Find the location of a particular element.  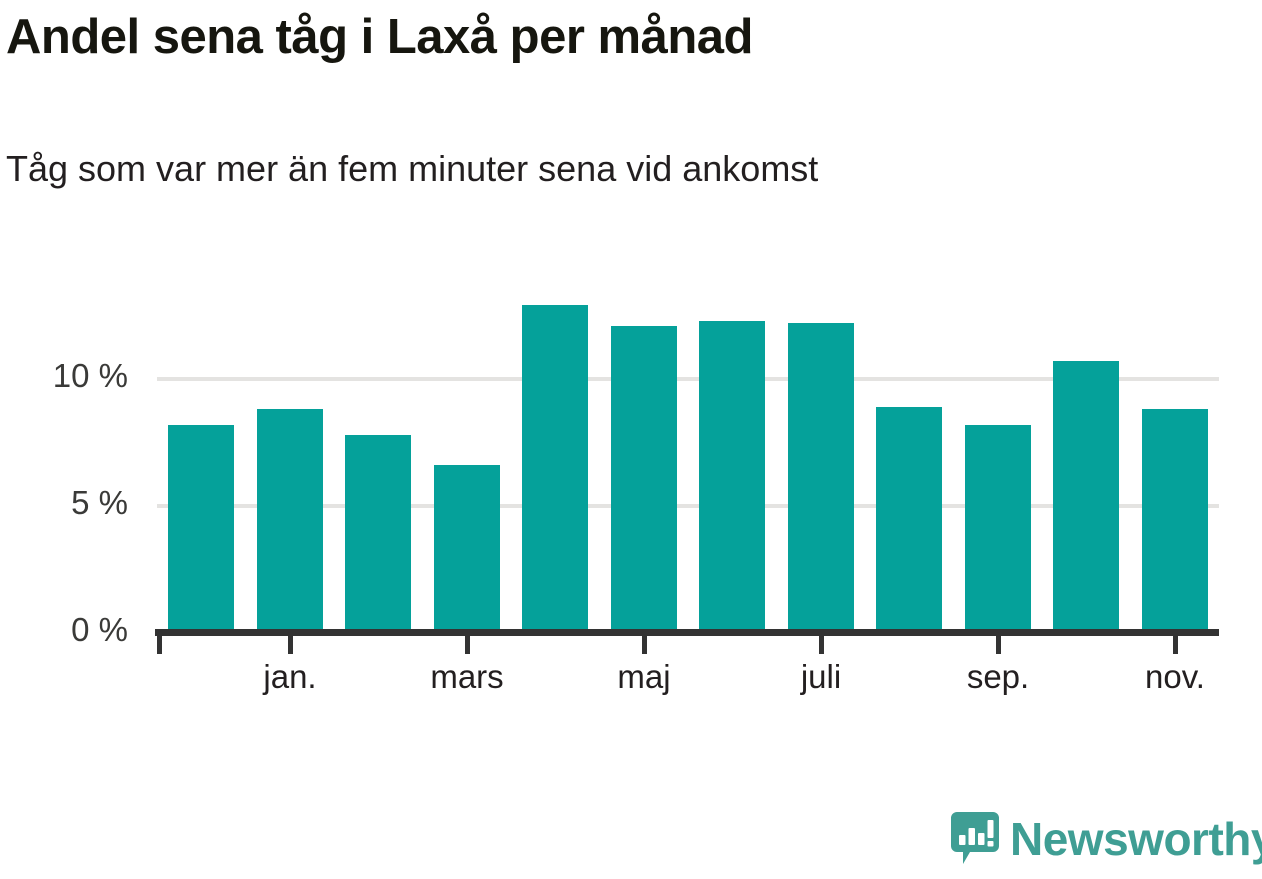

brand-wordmark: Newsworthy is located at coordinates (1136, 838).